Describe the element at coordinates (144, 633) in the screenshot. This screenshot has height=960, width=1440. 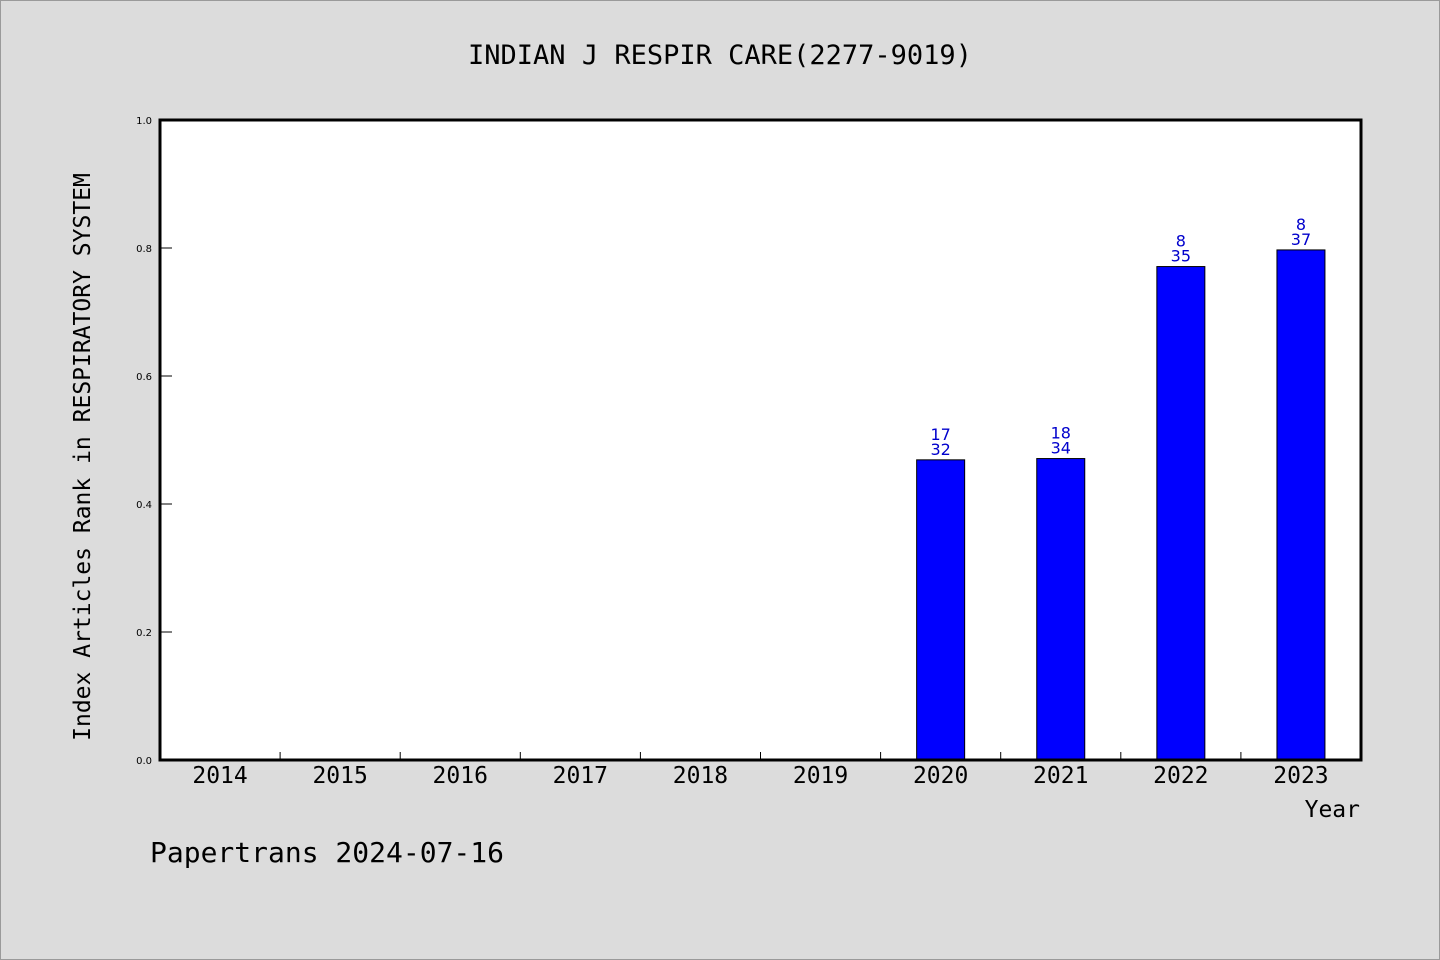
I see `y-tick-label: 0.2` at that location.